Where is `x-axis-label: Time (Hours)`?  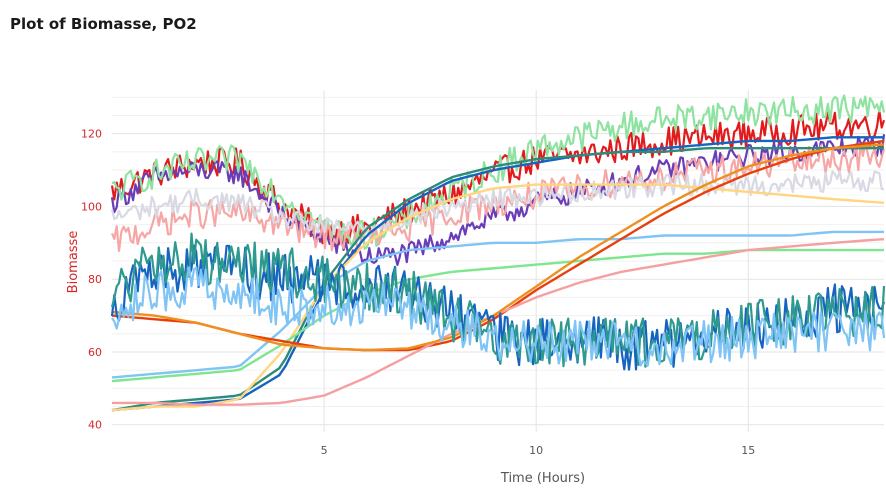 x-axis-label: Time (Hours) is located at coordinates (542, 478).